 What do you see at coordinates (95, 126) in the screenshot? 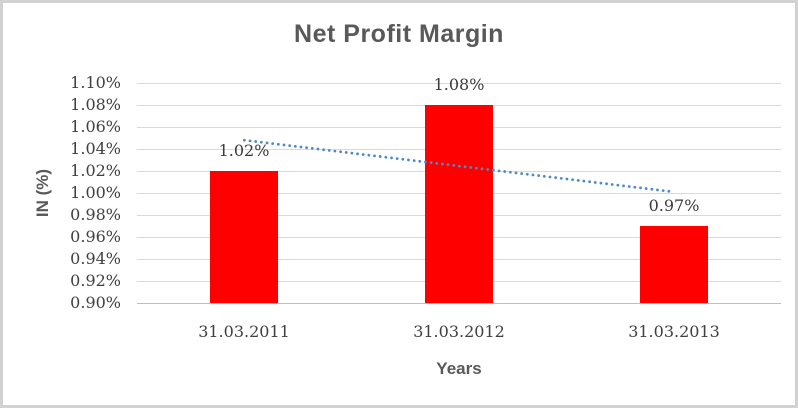
I see `y-tick-label: 1.06%` at bounding box center [95, 126].